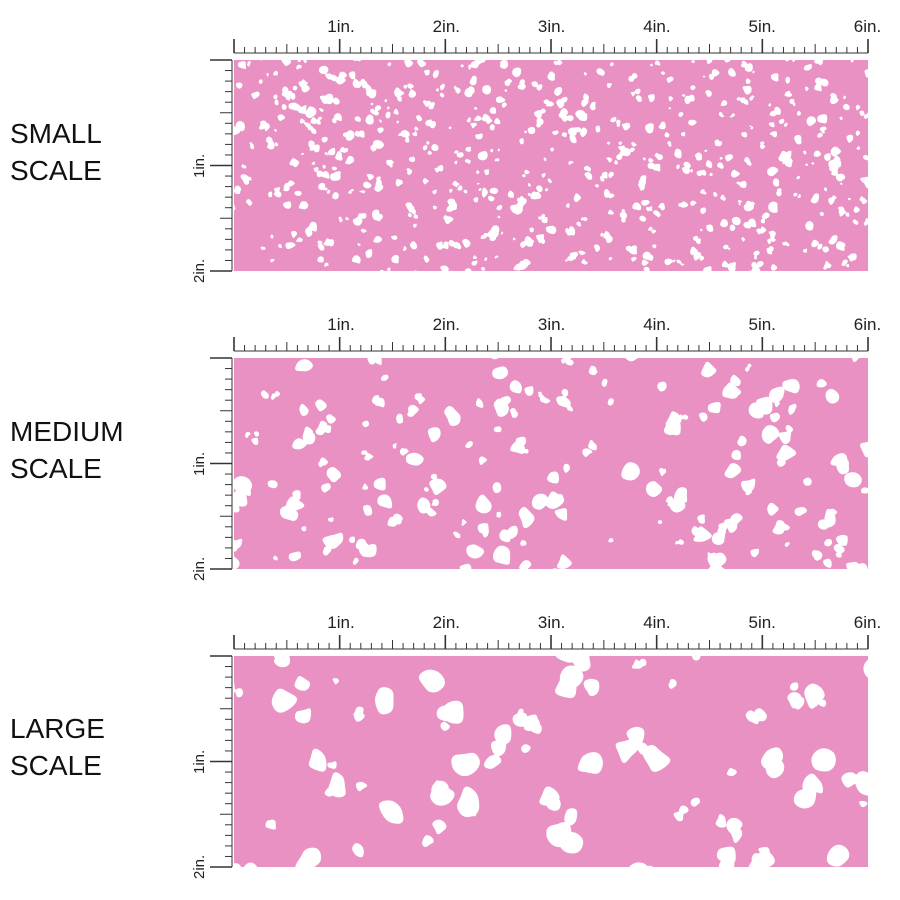 Image resolution: width=900 pixels, height=900 pixels. I want to click on horizontal-ruler, so click(551, 46).